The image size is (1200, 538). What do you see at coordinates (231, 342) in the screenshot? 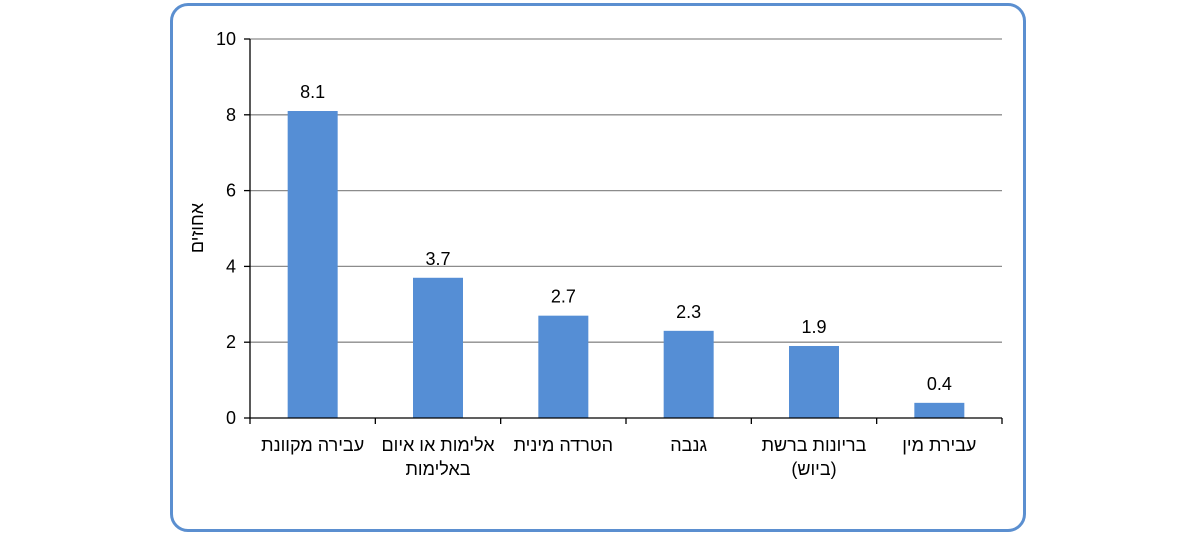
I see `y-tick-label: 2` at bounding box center [231, 342].